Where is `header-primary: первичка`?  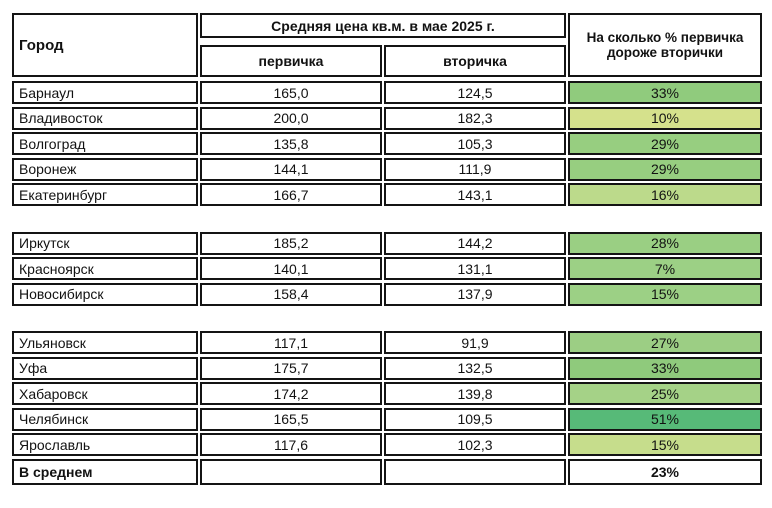 header-primary: первичка is located at coordinates (291, 61).